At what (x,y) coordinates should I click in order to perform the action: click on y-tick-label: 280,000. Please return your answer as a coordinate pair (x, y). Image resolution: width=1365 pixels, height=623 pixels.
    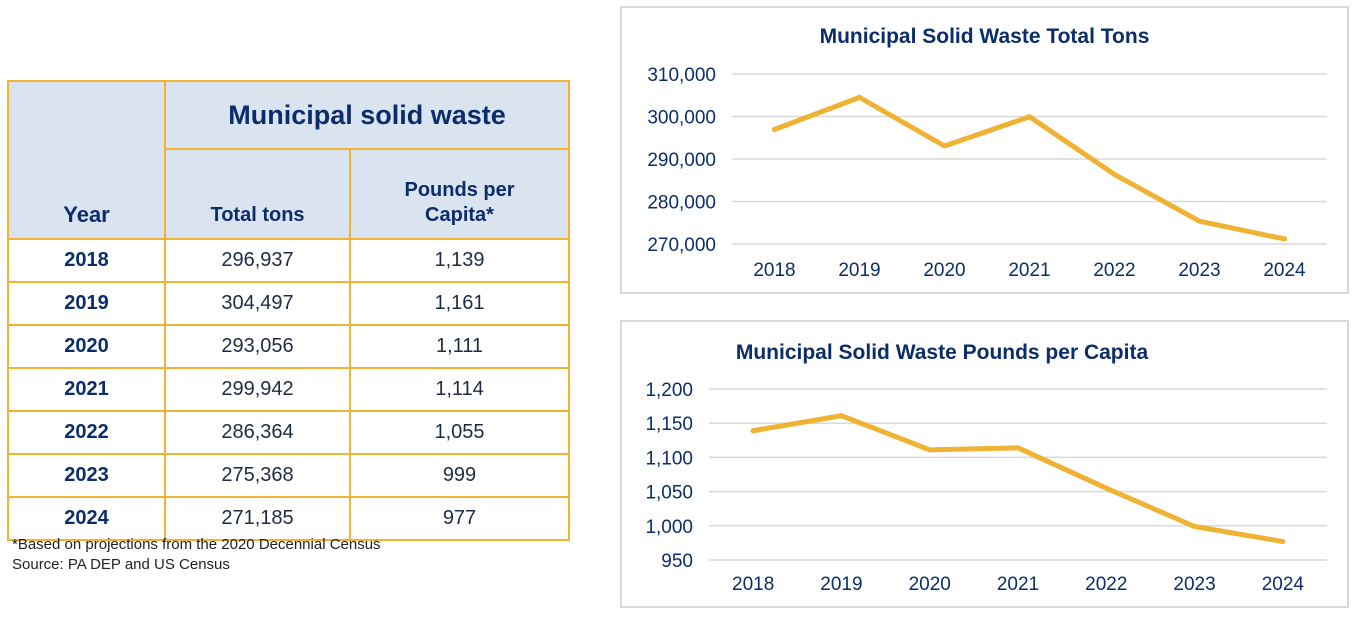
    Looking at the image, I should click on (681, 203).